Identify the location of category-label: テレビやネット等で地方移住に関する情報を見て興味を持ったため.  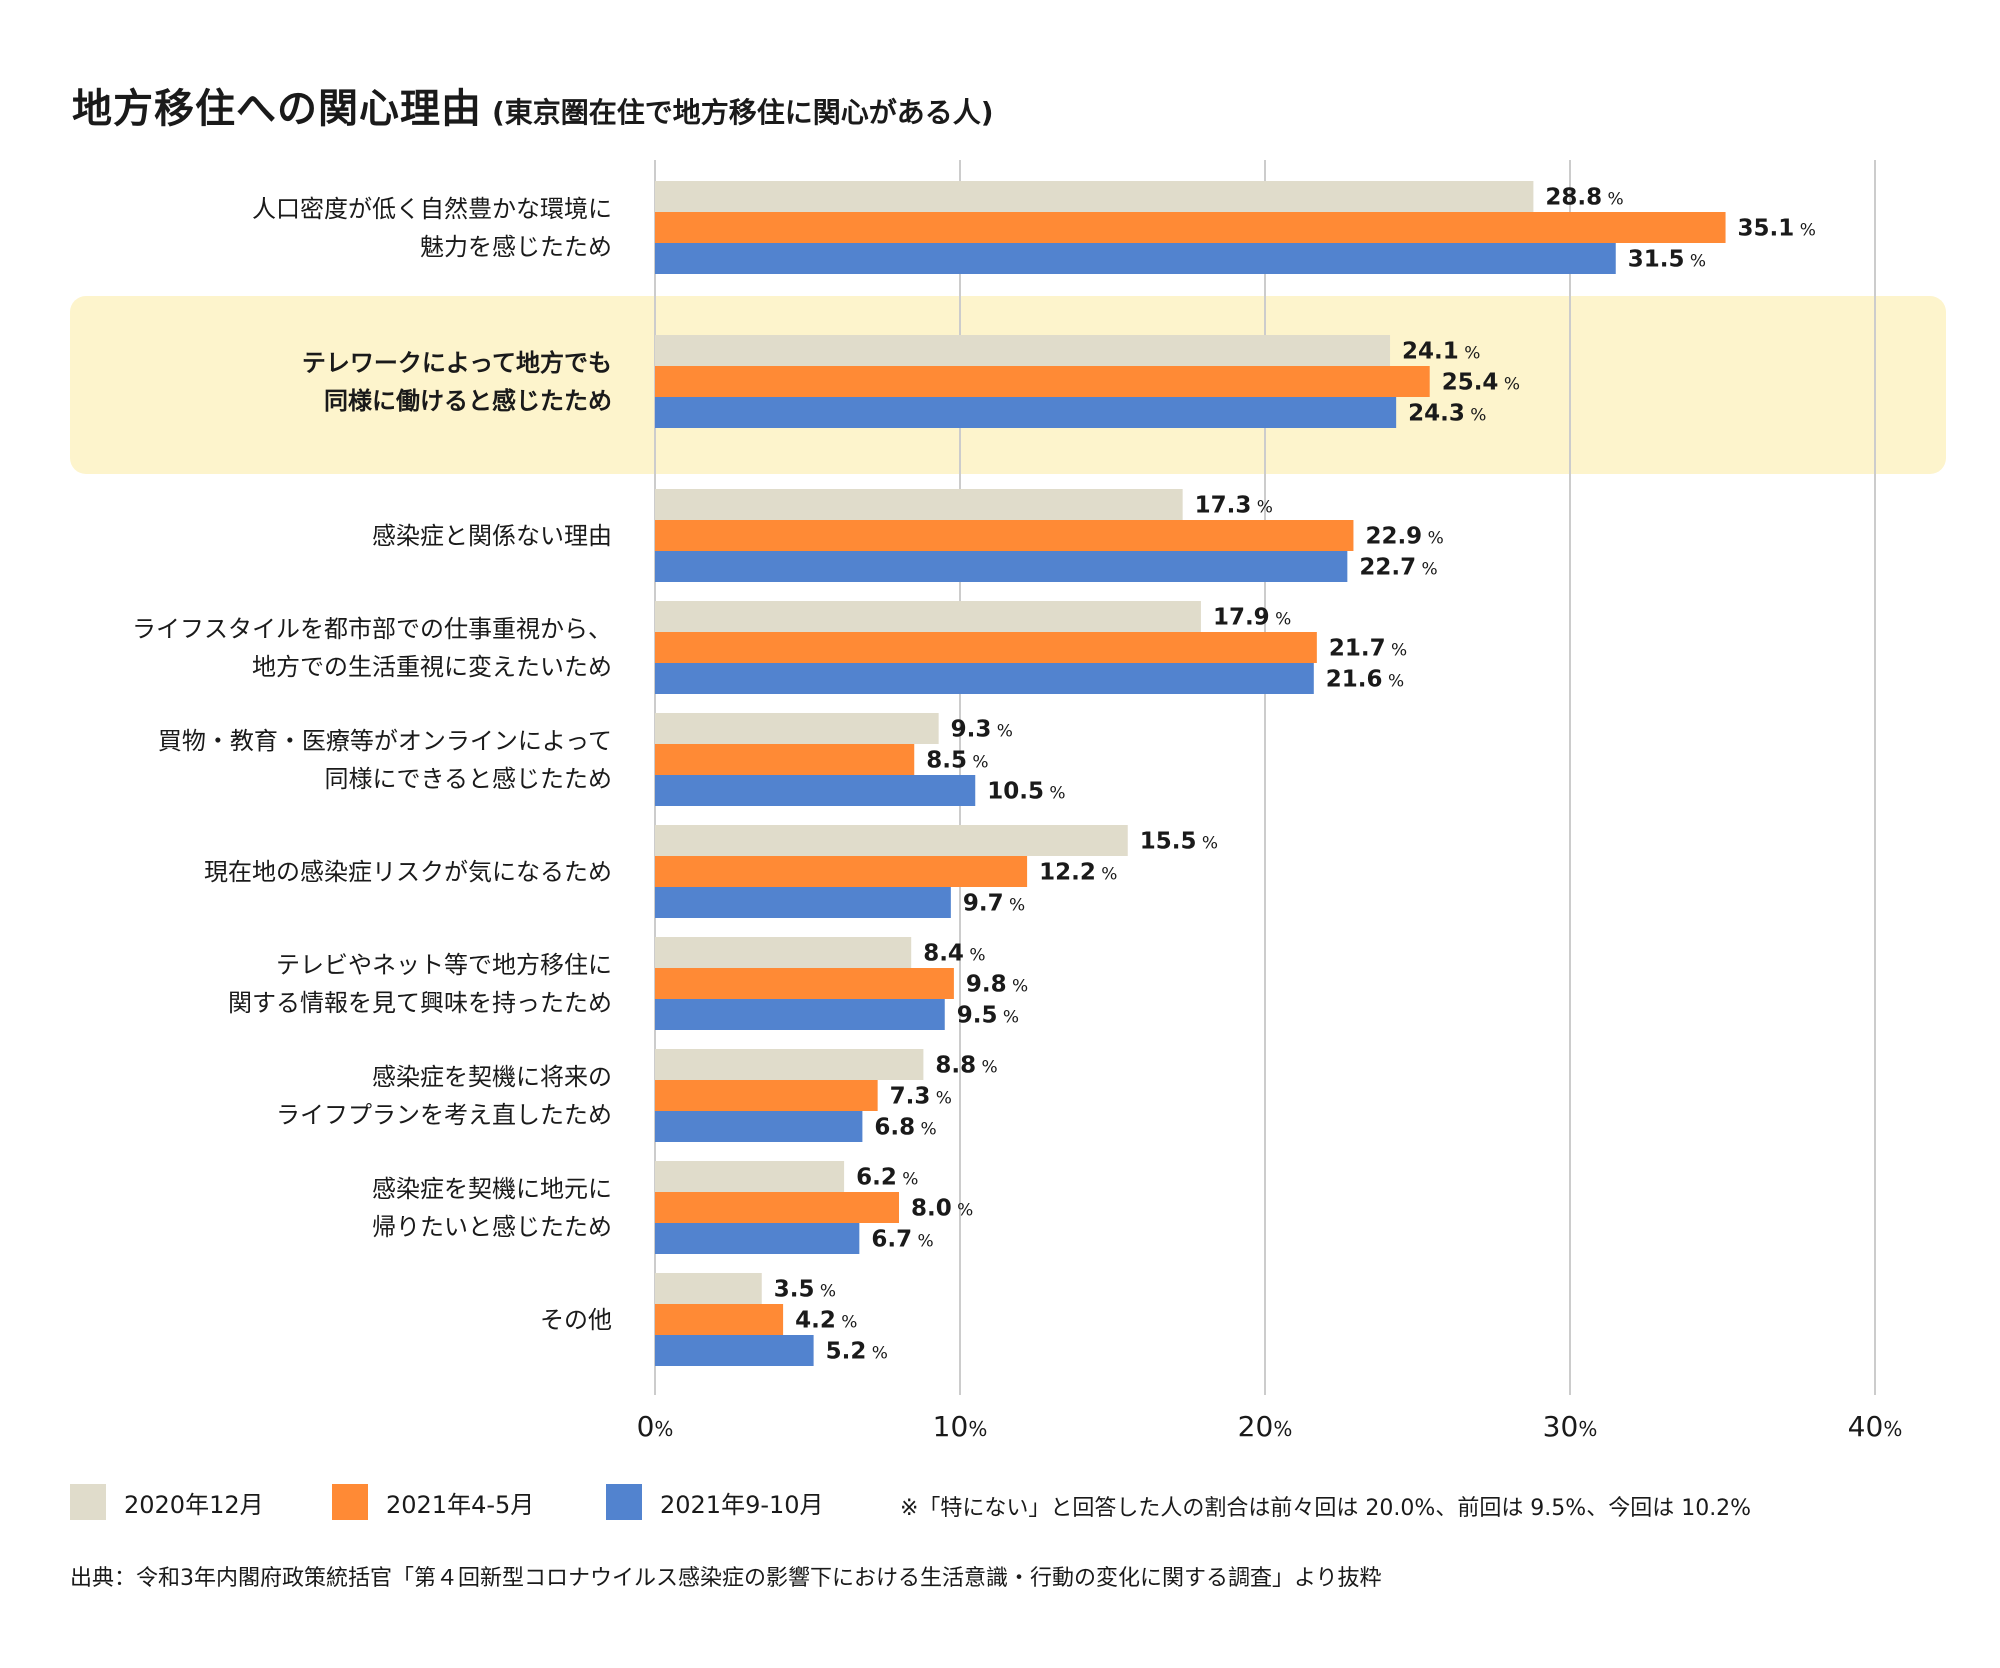
(420, 984).